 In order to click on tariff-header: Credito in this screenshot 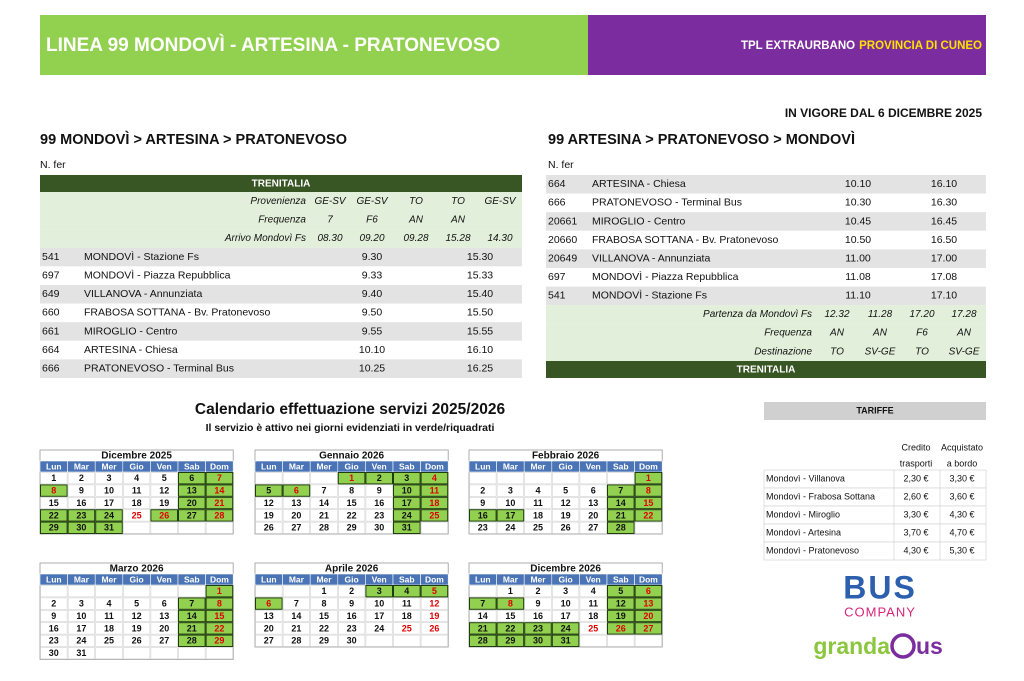, I will do `click(915, 447)`.